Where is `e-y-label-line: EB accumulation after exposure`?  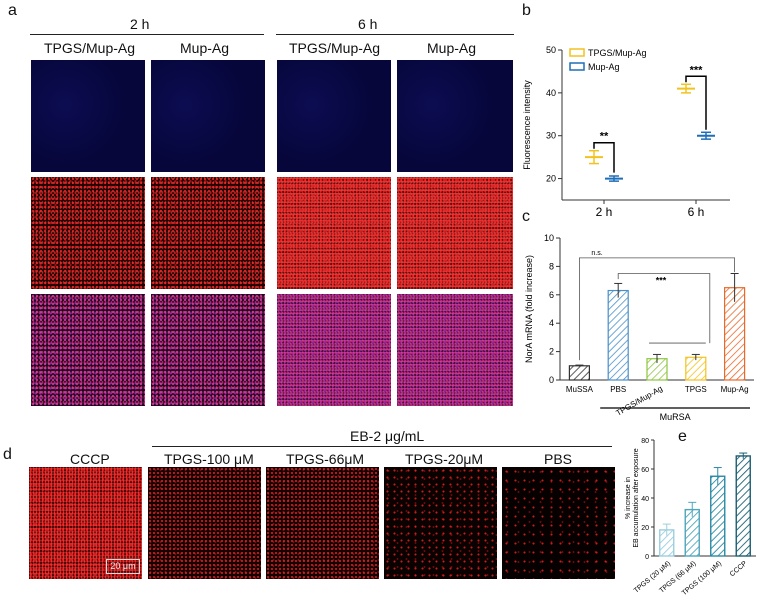
e-y-label-line: EB accumulation after exposure is located at coordinates (636, 497).